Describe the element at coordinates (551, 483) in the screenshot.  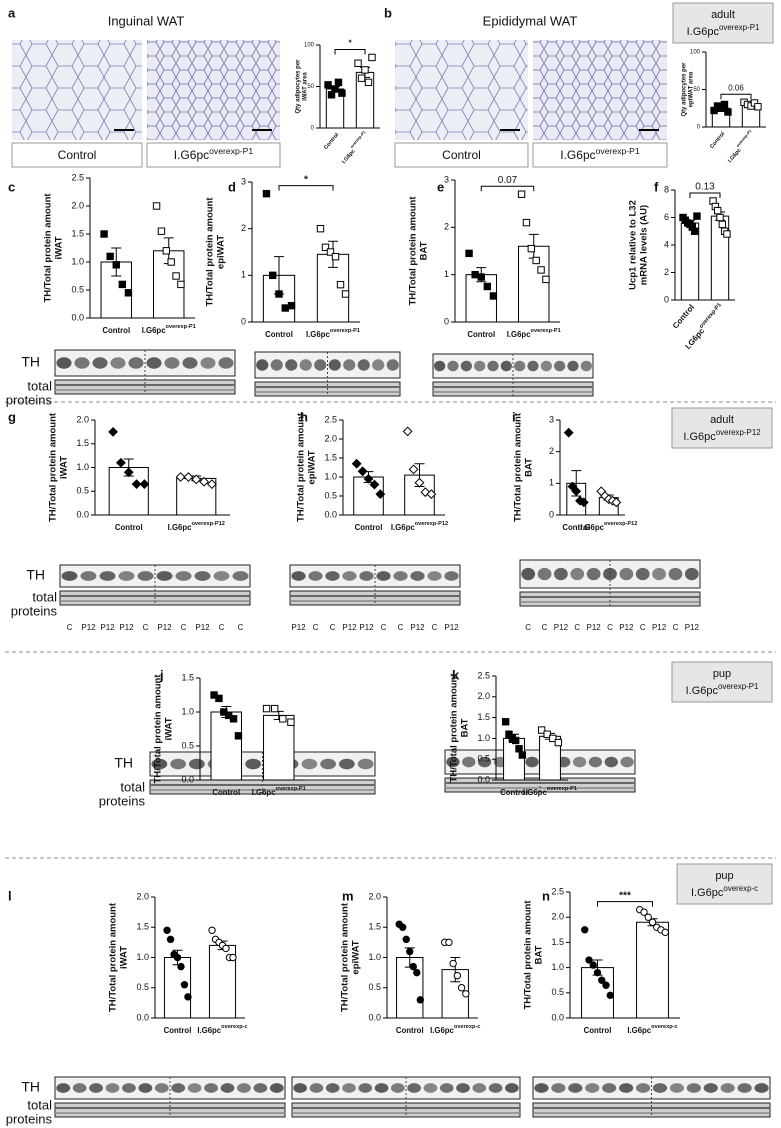
I see `y-tick-label: 1` at that location.